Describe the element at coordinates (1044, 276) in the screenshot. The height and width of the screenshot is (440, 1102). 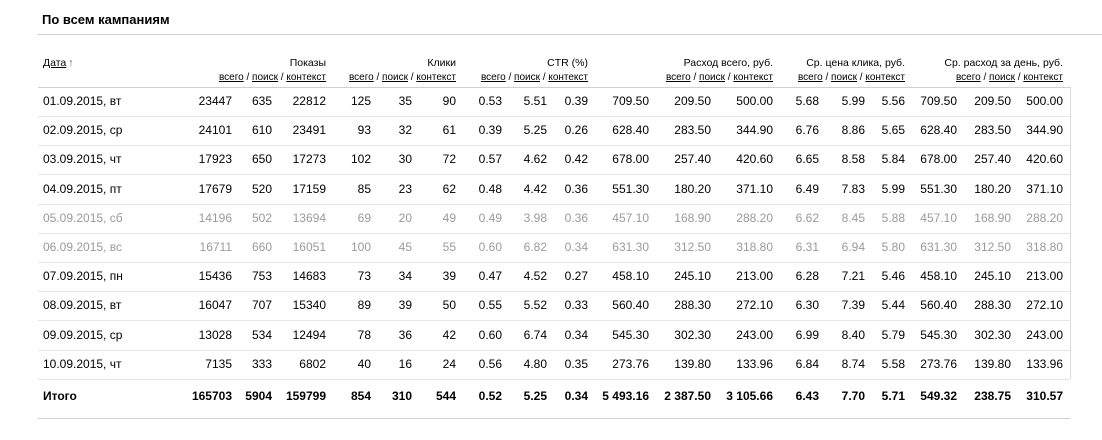
I see `avg-daily-spend-context-cell: 213.00` at that location.